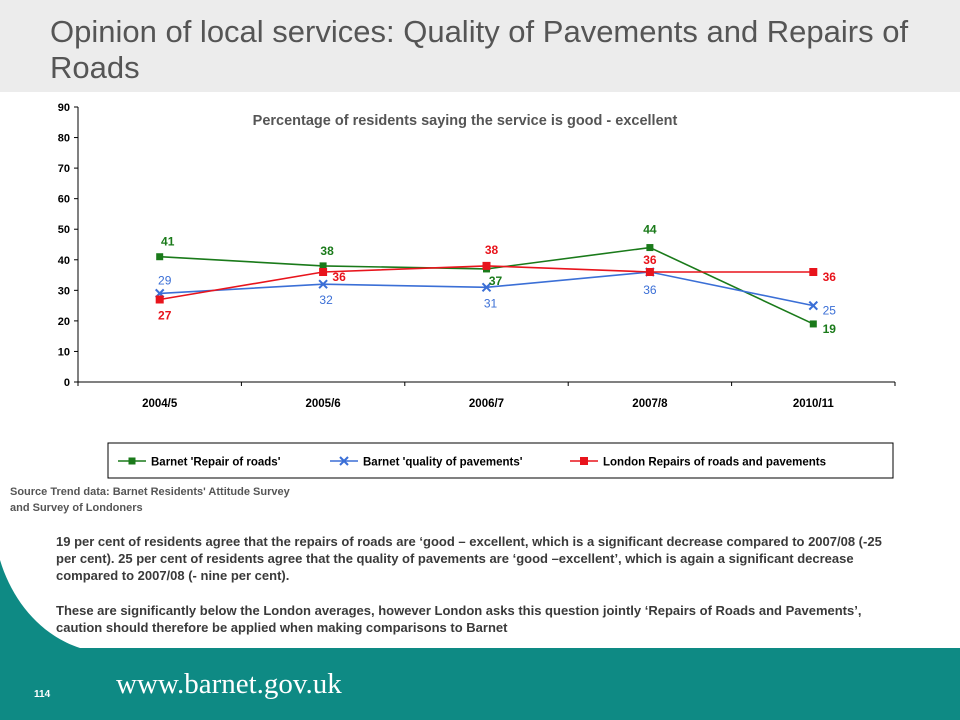 This screenshot has width=960, height=720. I want to click on legend-entry-3: London Repairs of roads and pavements, so click(698, 463).